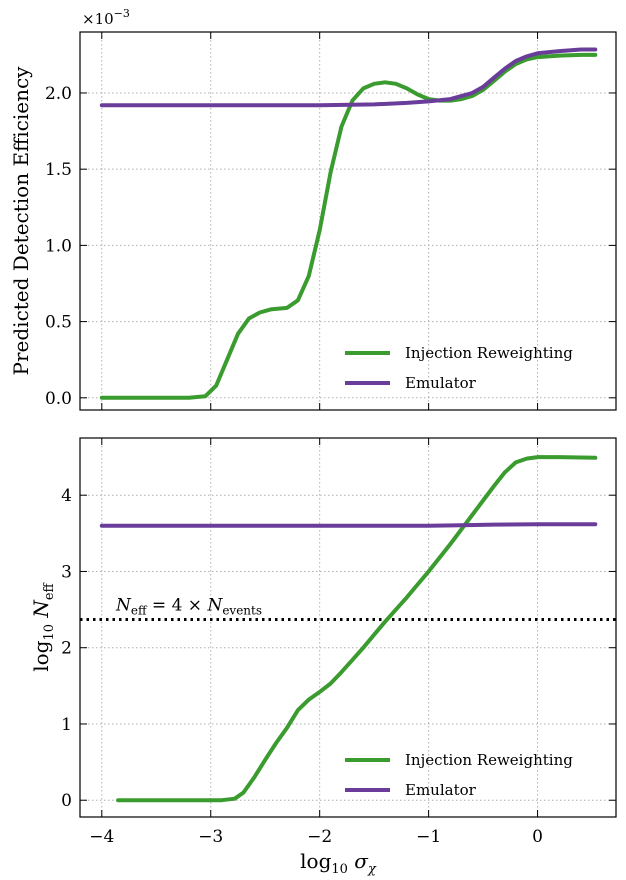  Describe the element at coordinates (58, 323) in the screenshot. I see `y-tick-label: 0.5` at that location.